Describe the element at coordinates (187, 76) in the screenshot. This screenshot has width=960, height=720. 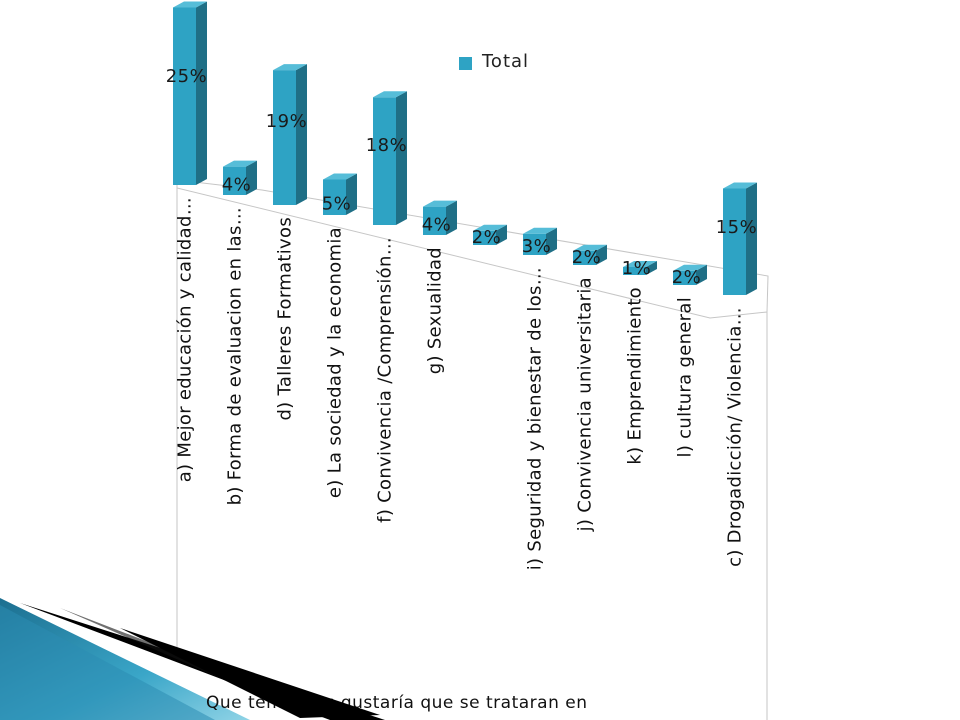
I see `data-label: 25%` at that location.